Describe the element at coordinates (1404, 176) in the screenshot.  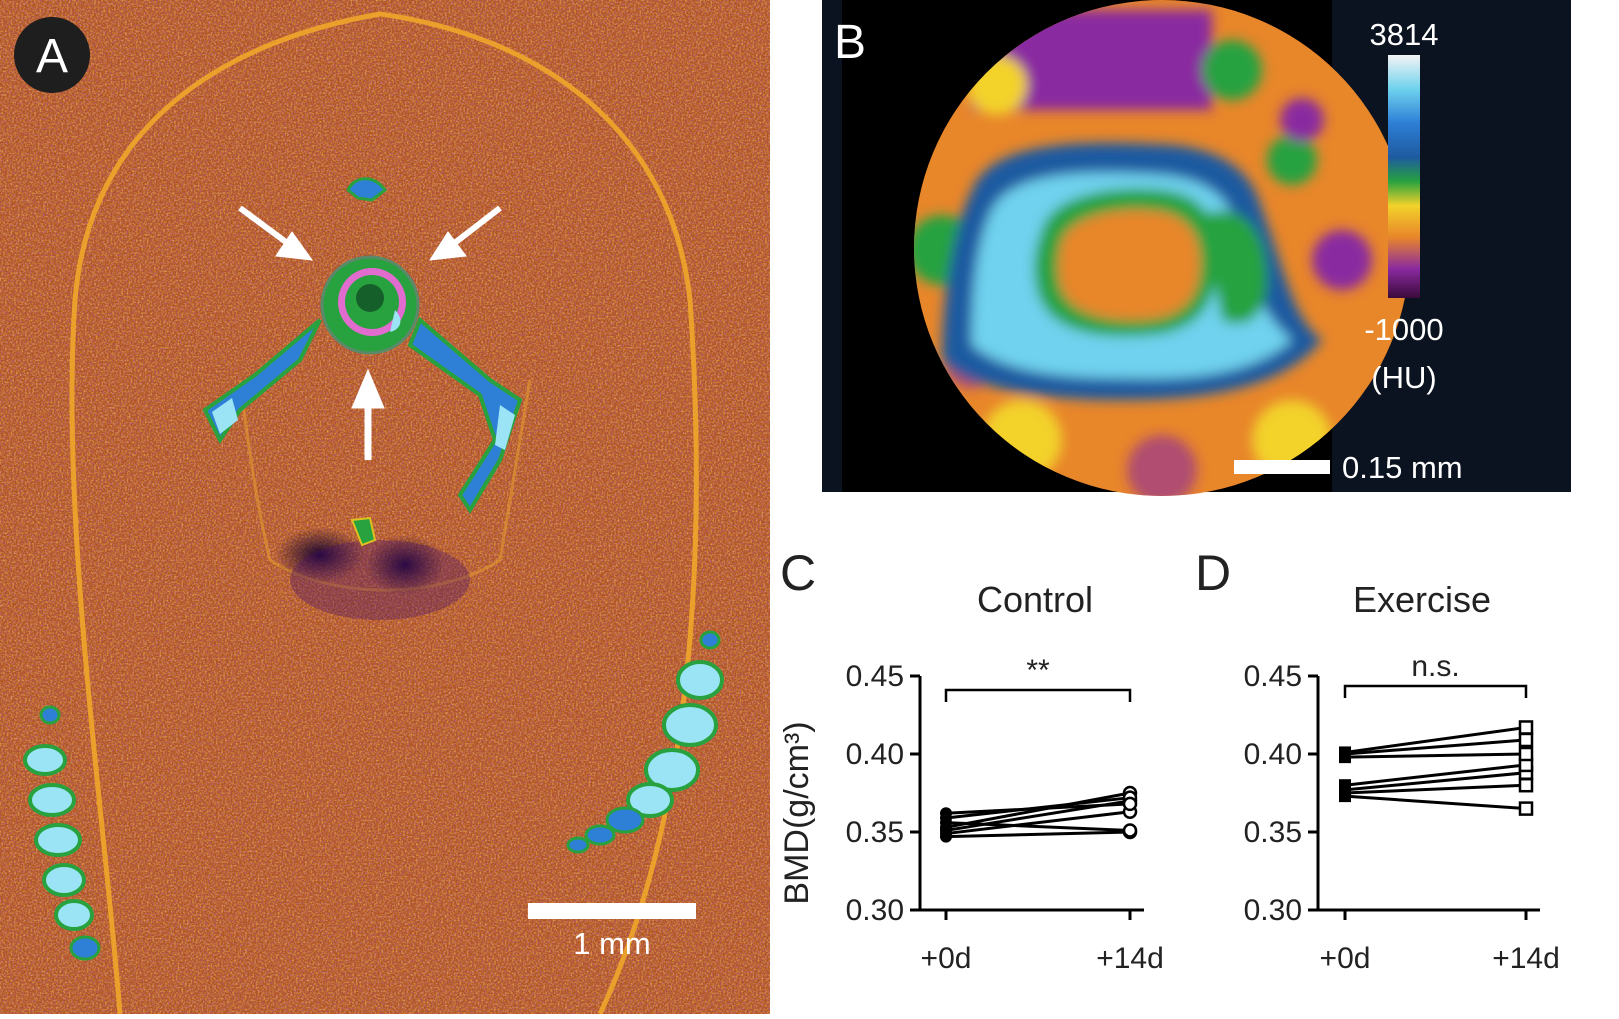
I see `colorbar` at that location.